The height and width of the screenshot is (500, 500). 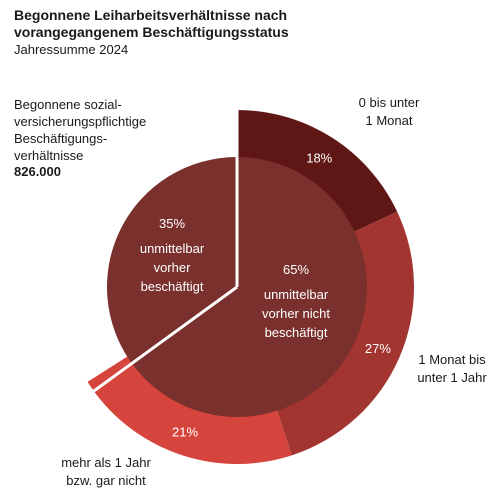 I want to click on inner-value-label: 35%, so click(x=172, y=223).